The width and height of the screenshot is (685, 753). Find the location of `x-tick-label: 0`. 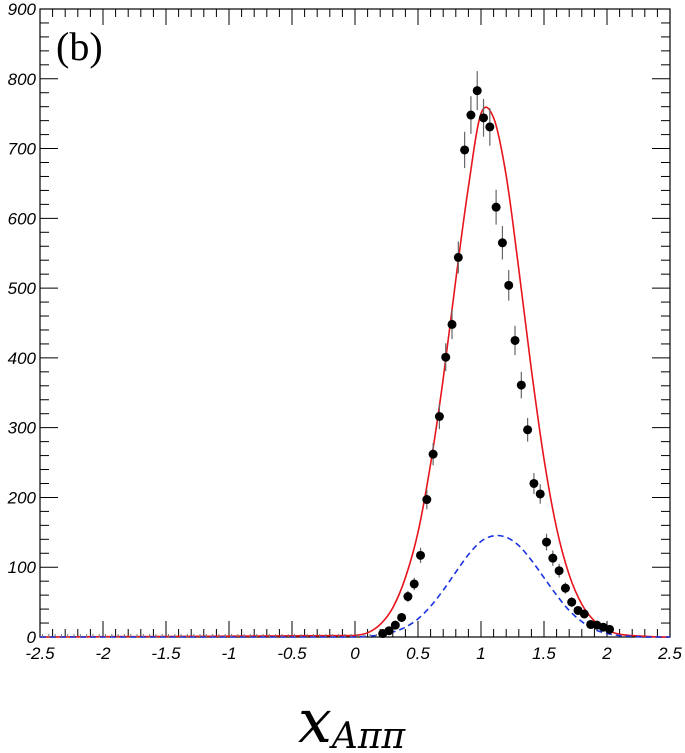

x-tick-label: 0 is located at coordinates (355, 653).